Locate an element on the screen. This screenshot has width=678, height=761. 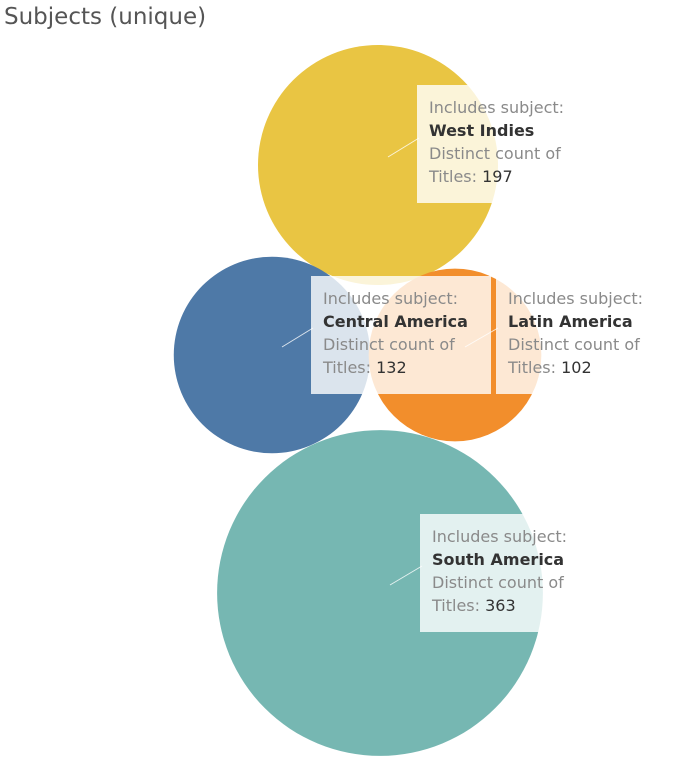
tooltip-pointer-west-indies is located at coordinates (403, 147).